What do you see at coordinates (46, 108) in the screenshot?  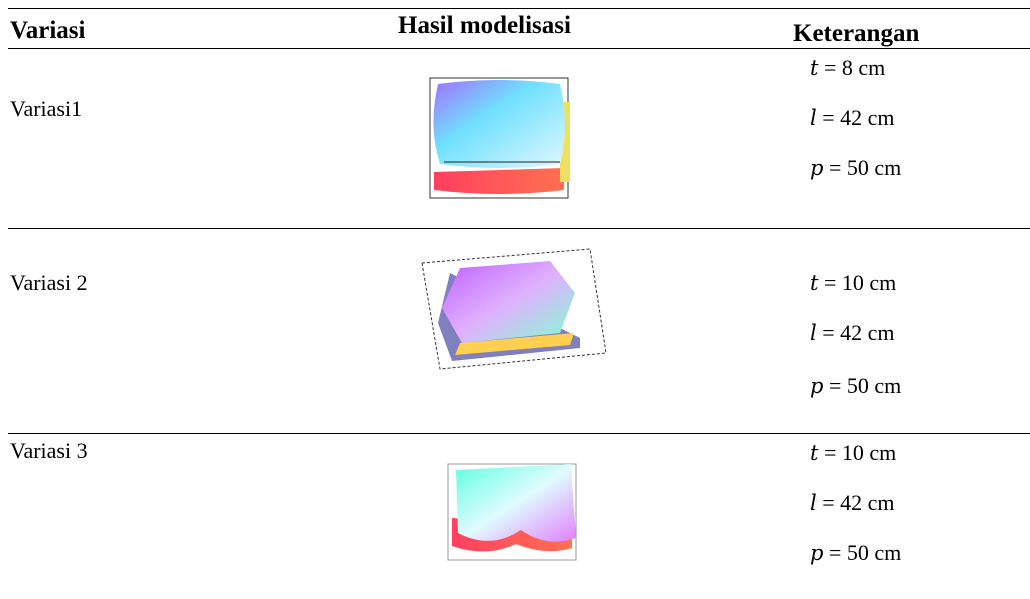 I see `row-label: Variasi1` at bounding box center [46, 108].